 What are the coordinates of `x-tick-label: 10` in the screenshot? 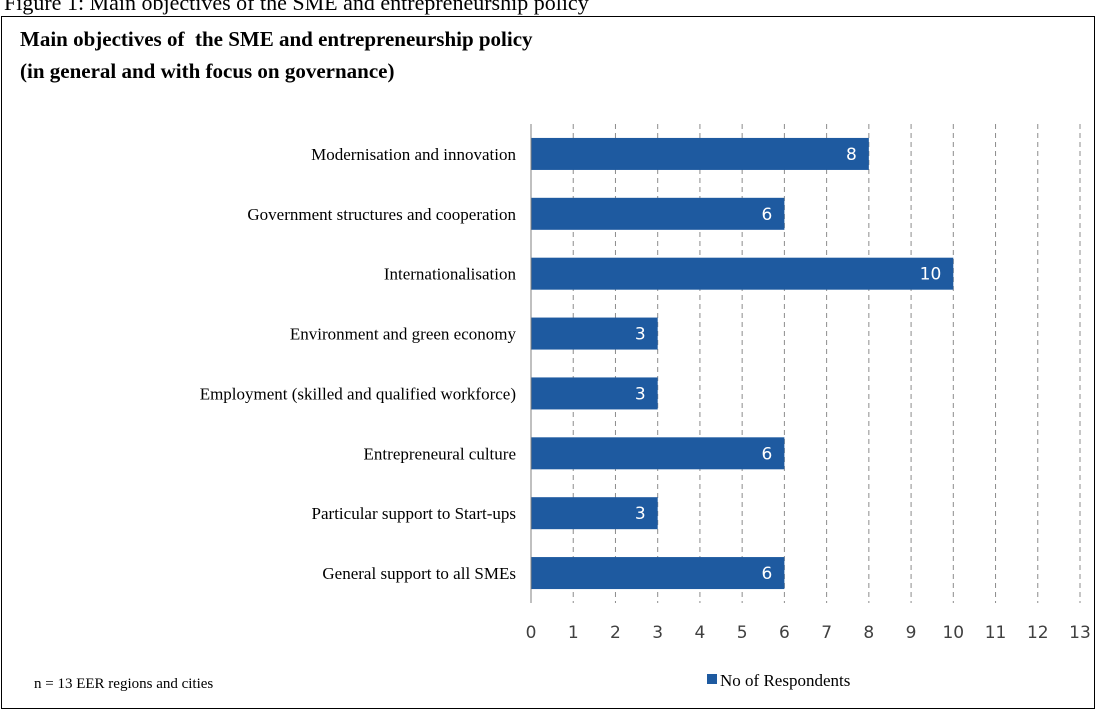 It's located at (953, 633).